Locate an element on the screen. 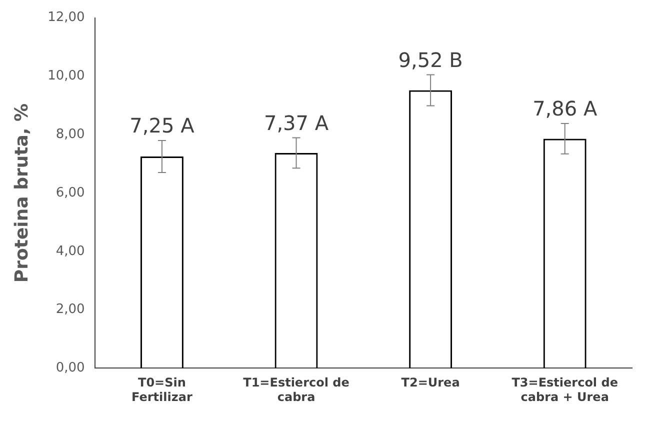 The image size is (662, 421). data-label: 7,25 A is located at coordinates (162, 126).